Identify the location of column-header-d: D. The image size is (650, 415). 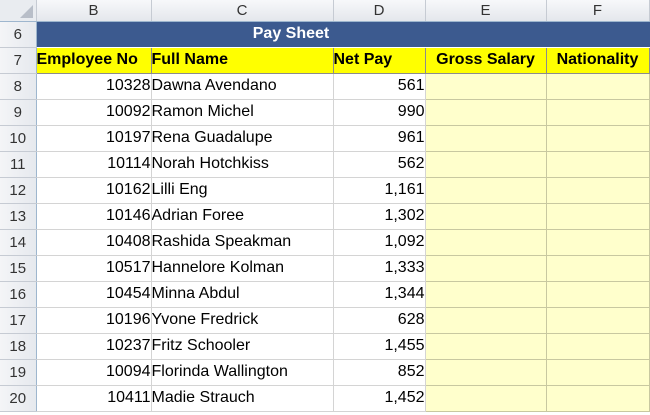
(379, 11).